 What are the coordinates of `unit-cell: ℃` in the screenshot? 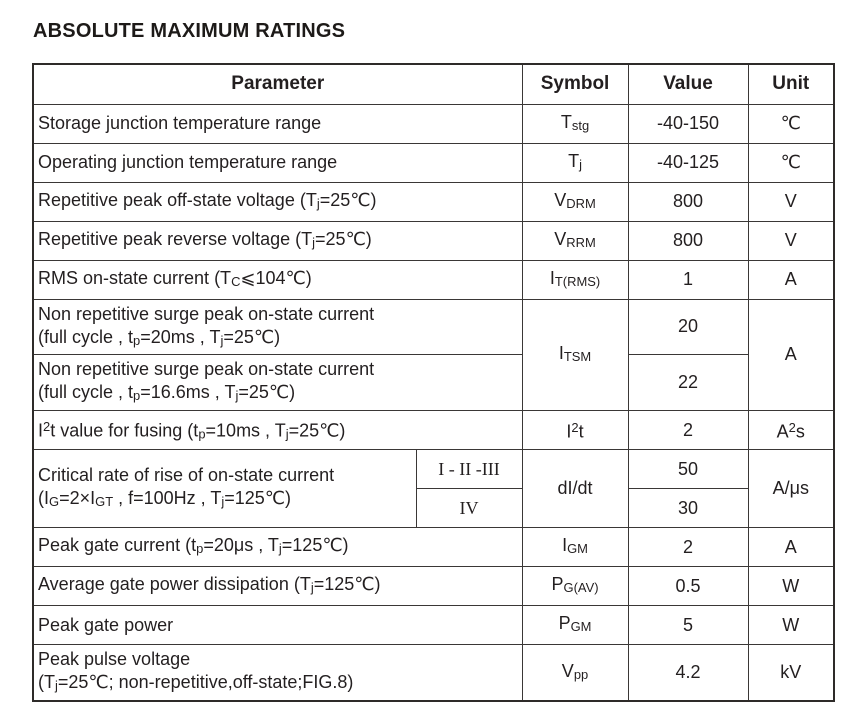 It's located at (791, 162).